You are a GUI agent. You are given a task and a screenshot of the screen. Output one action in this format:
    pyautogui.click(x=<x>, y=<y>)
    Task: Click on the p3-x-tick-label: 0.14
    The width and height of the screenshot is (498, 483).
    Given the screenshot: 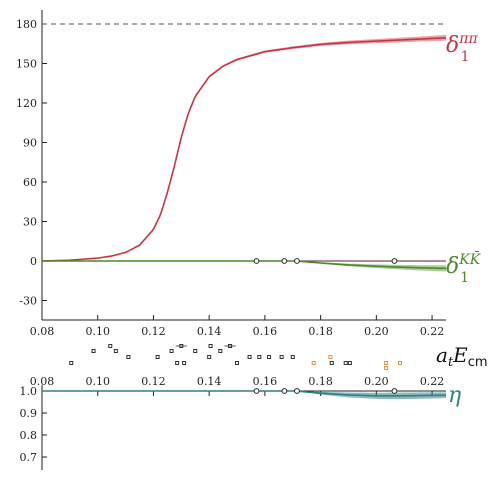 What is the action you would take?
    pyautogui.click(x=209, y=381)
    